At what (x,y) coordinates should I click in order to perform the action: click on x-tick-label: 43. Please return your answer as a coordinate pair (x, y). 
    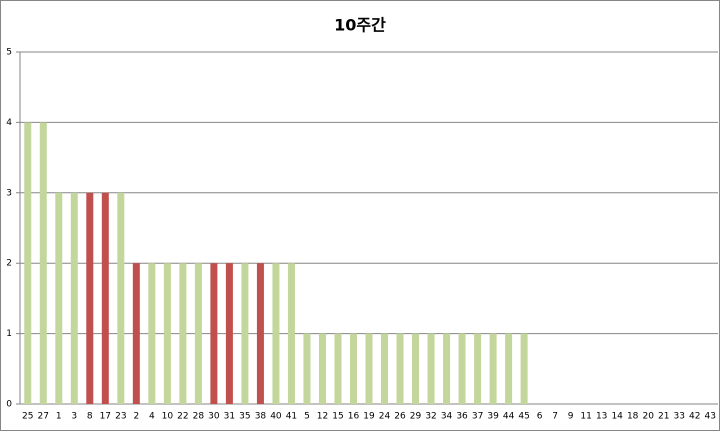
    Looking at the image, I should click on (710, 417).